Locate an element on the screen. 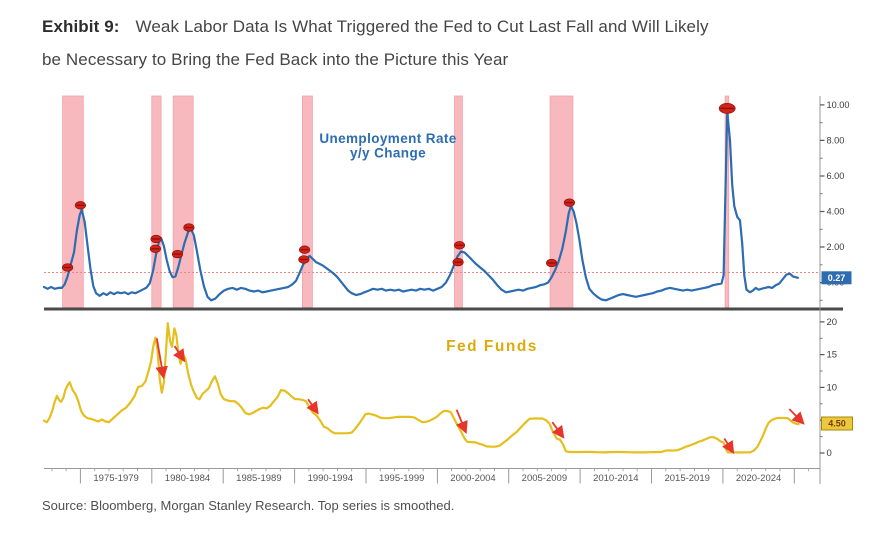 This screenshot has height=538, width=885. x-axis-period-label: 1990-1994 is located at coordinates (330, 478).